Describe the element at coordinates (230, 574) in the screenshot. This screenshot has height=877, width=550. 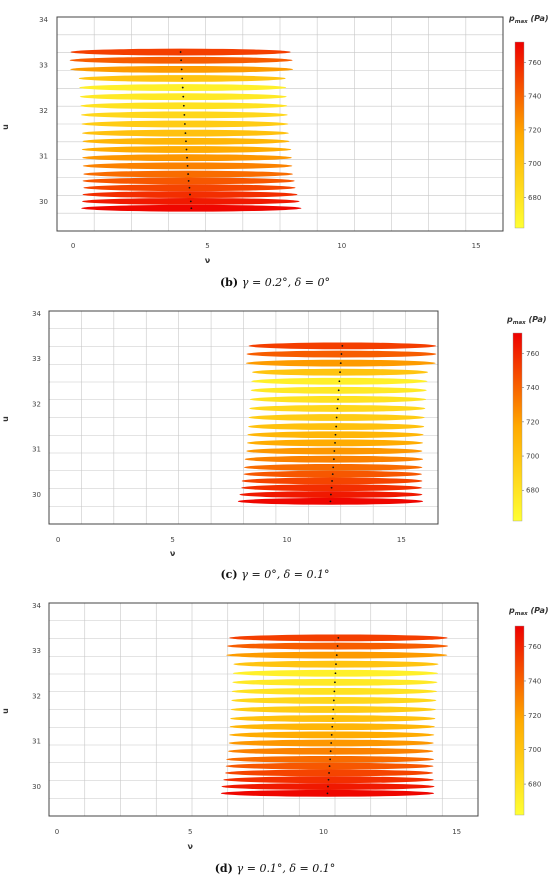
I see `panel-letter: (c)` at that location.